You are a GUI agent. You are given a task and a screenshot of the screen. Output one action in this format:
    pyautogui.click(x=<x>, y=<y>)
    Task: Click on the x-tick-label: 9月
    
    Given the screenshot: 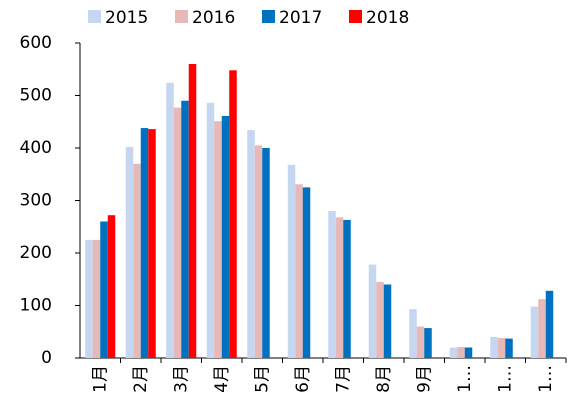 What is the action you would take?
    pyautogui.click(x=424, y=379)
    